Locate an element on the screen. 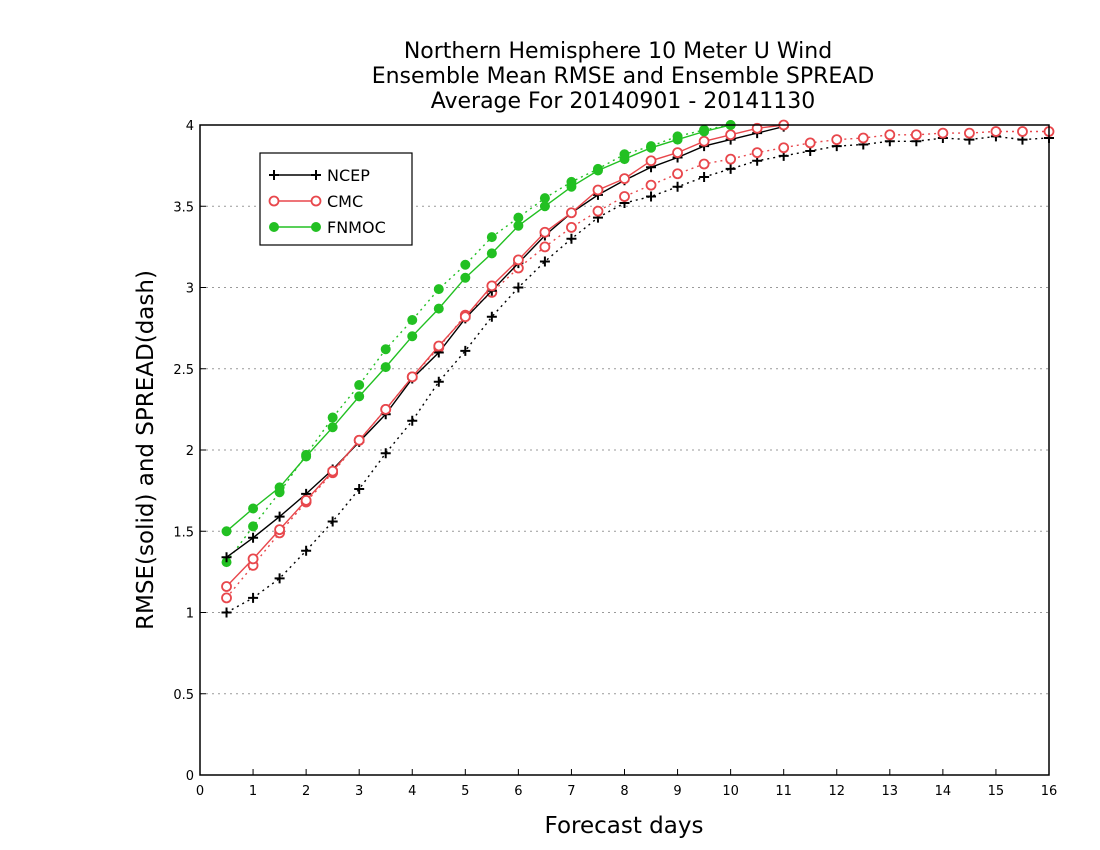 This screenshot has width=1100, height=850. legend-item-ncep: NCEP is located at coordinates (319, 175).